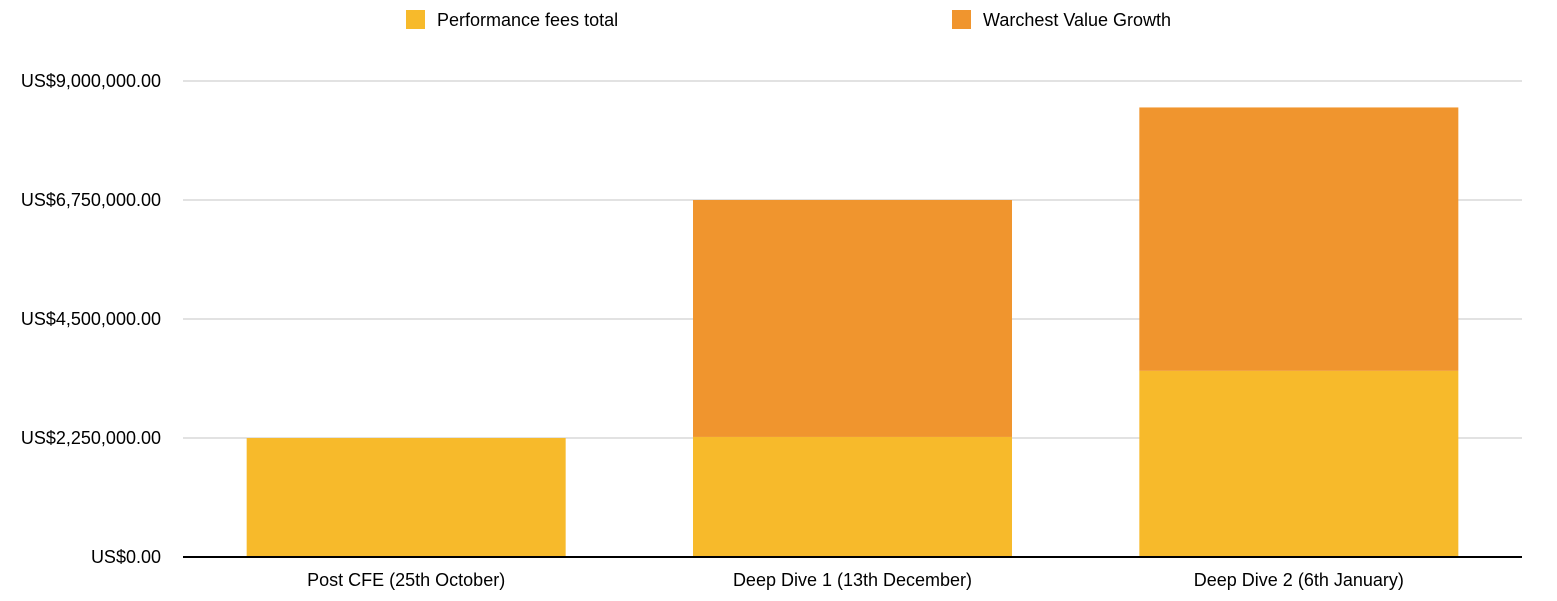 The image size is (1557, 601). I want to click on legend-item-performance-fees-total: Performance fees total, so click(512, 20).